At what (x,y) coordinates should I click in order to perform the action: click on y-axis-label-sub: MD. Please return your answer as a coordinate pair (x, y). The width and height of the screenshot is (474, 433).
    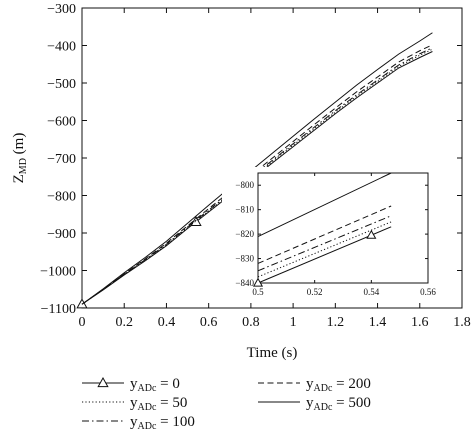
    Looking at the image, I should click on (23, 166).